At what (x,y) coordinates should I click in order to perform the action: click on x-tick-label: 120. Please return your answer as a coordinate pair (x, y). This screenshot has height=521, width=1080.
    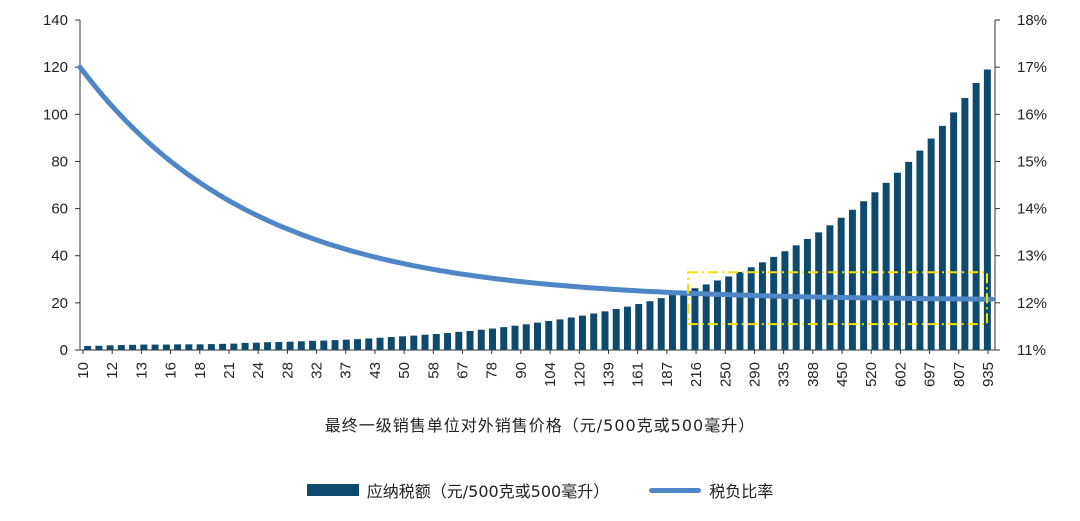
    Looking at the image, I should click on (579, 374).